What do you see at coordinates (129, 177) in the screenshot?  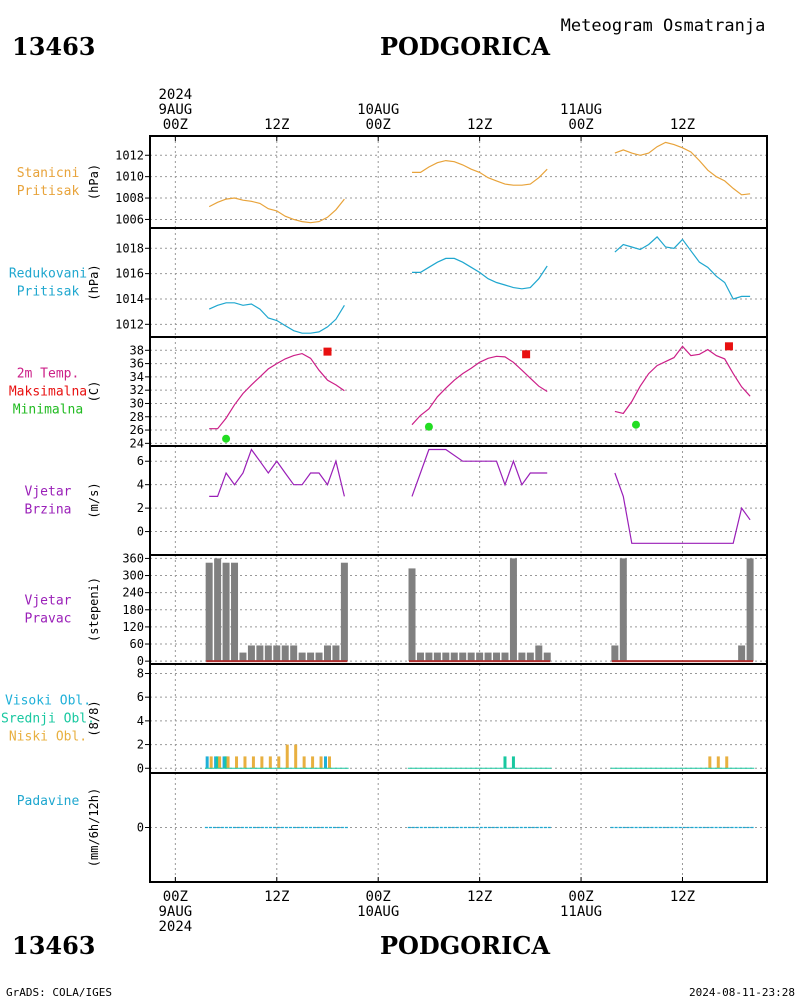 I see `y-tick-label: 1010` at bounding box center [129, 177].